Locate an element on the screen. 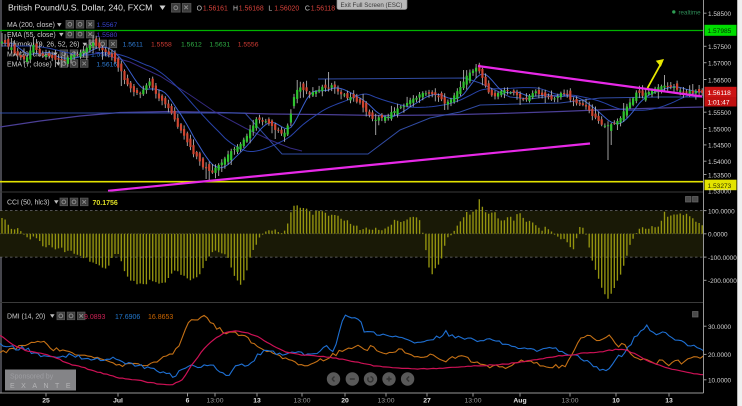 The image size is (742, 406). svg-text: H is located at coordinates (235, 8).